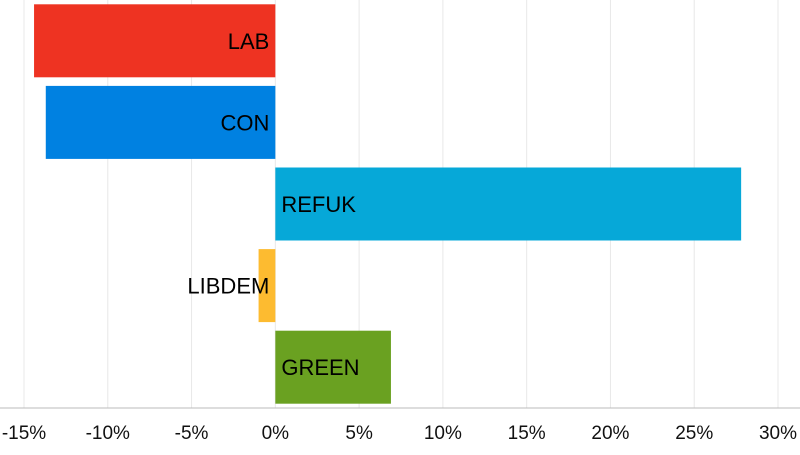 Image resolution: width=800 pixels, height=455 pixels. What do you see at coordinates (778, 433) in the screenshot?
I see `x-tick-label: 30%` at bounding box center [778, 433].